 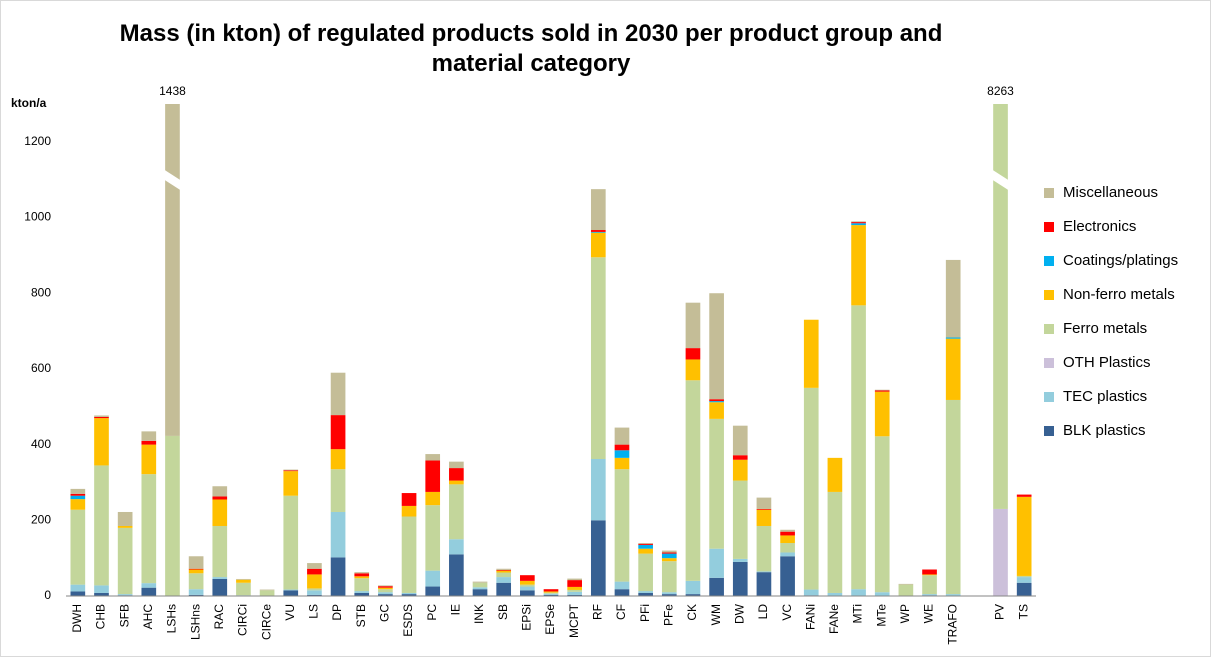 What do you see at coordinates (1119, 294) in the screenshot?
I see `legend-label: Non-ferro metals` at bounding box center [1119, 294].